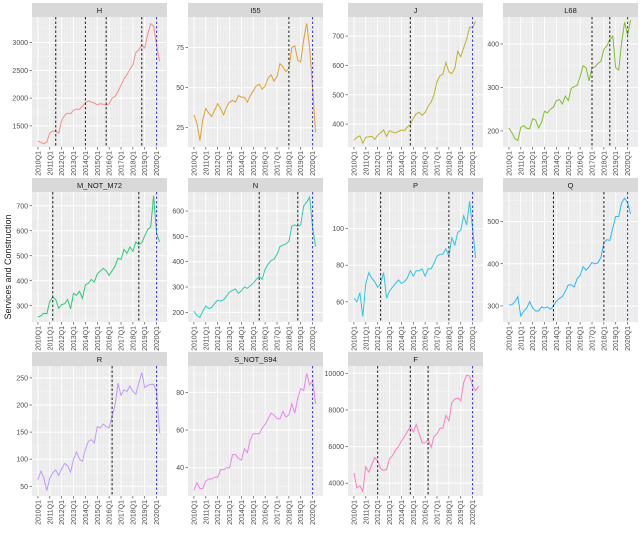  Describe the element at coordinates (416, 10) in the screenshot. I see `facet-strip-label: J` at that location.